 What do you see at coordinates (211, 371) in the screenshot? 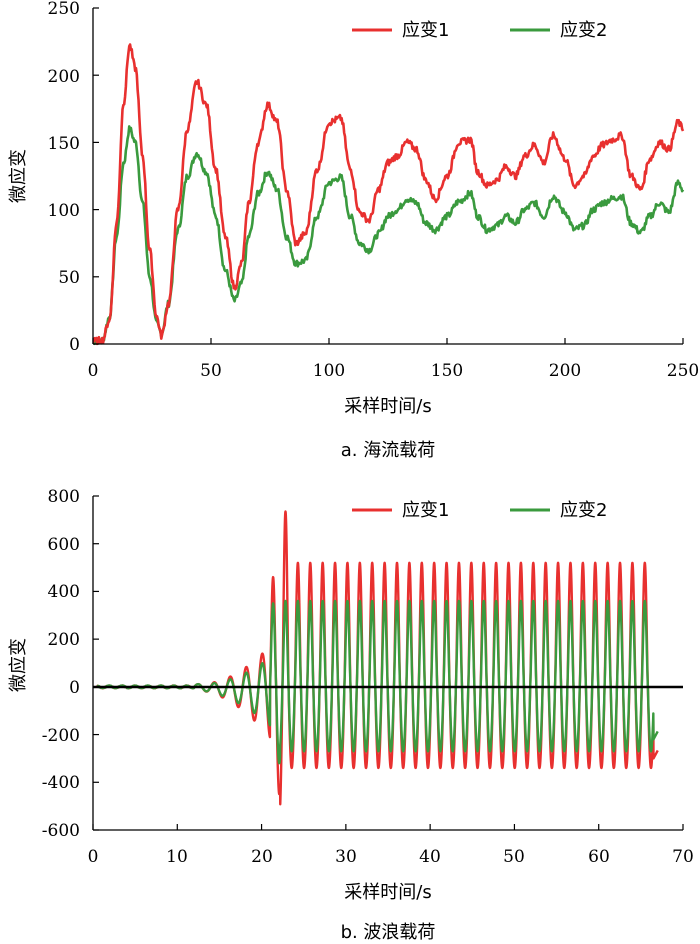
I see `chart-a-xtick: 50` at bounding box center [211, 371].